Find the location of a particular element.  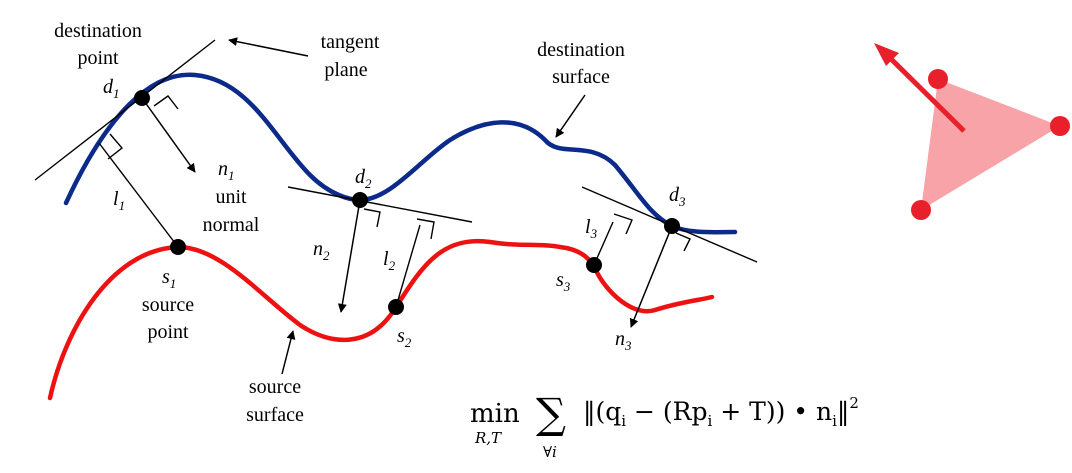

tangent-plane-label-line2: plane is located at coordinates (345, 70).